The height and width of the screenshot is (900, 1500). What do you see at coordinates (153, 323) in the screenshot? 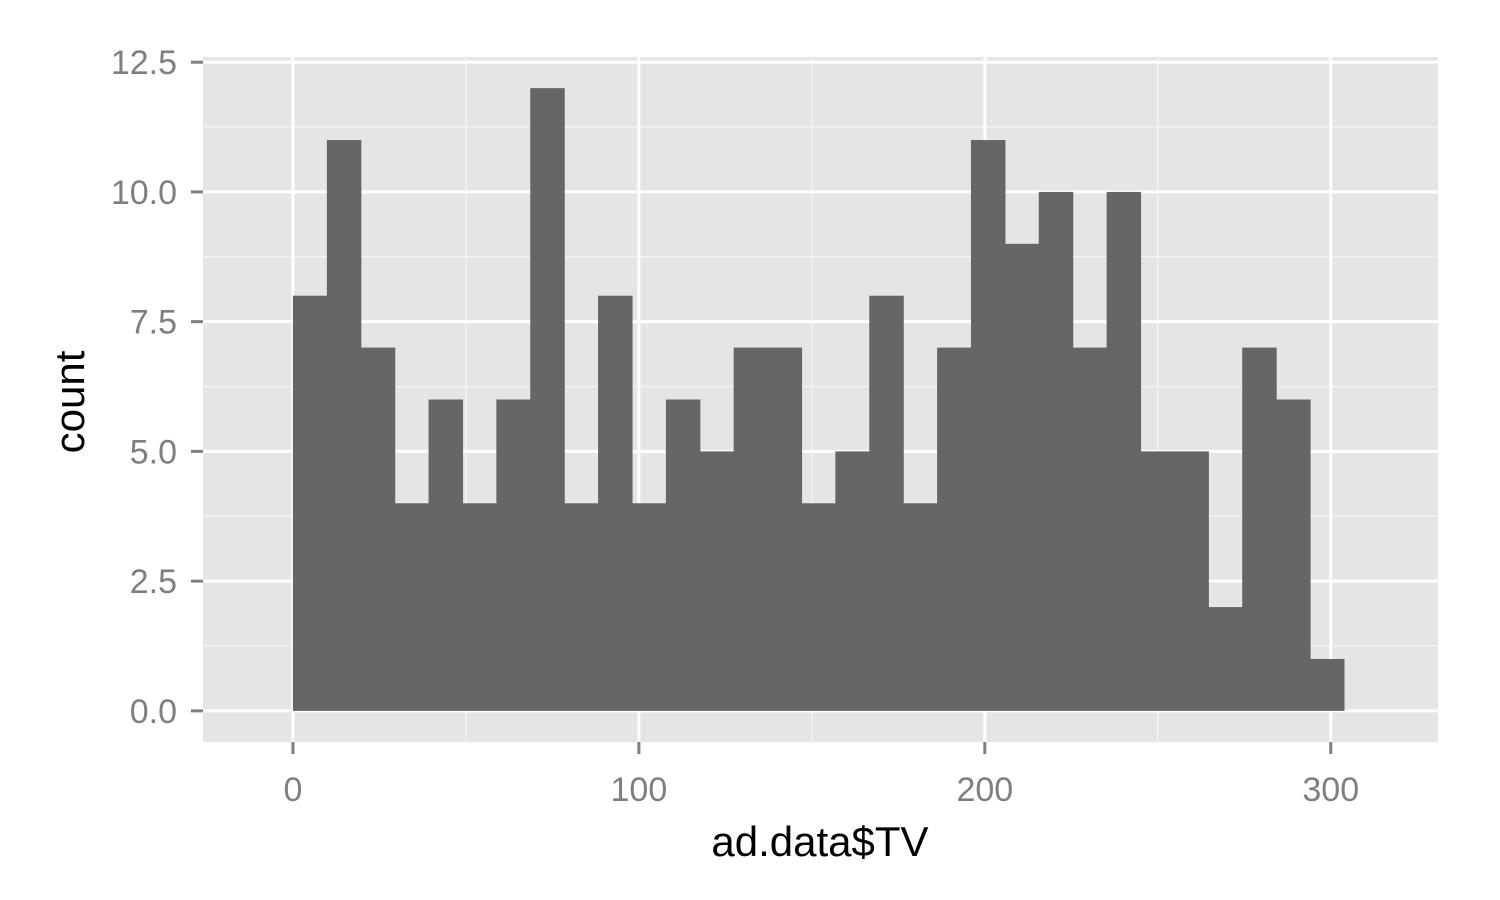
I see `y-tick-label: 7.5` at bounding box center [153, 323].